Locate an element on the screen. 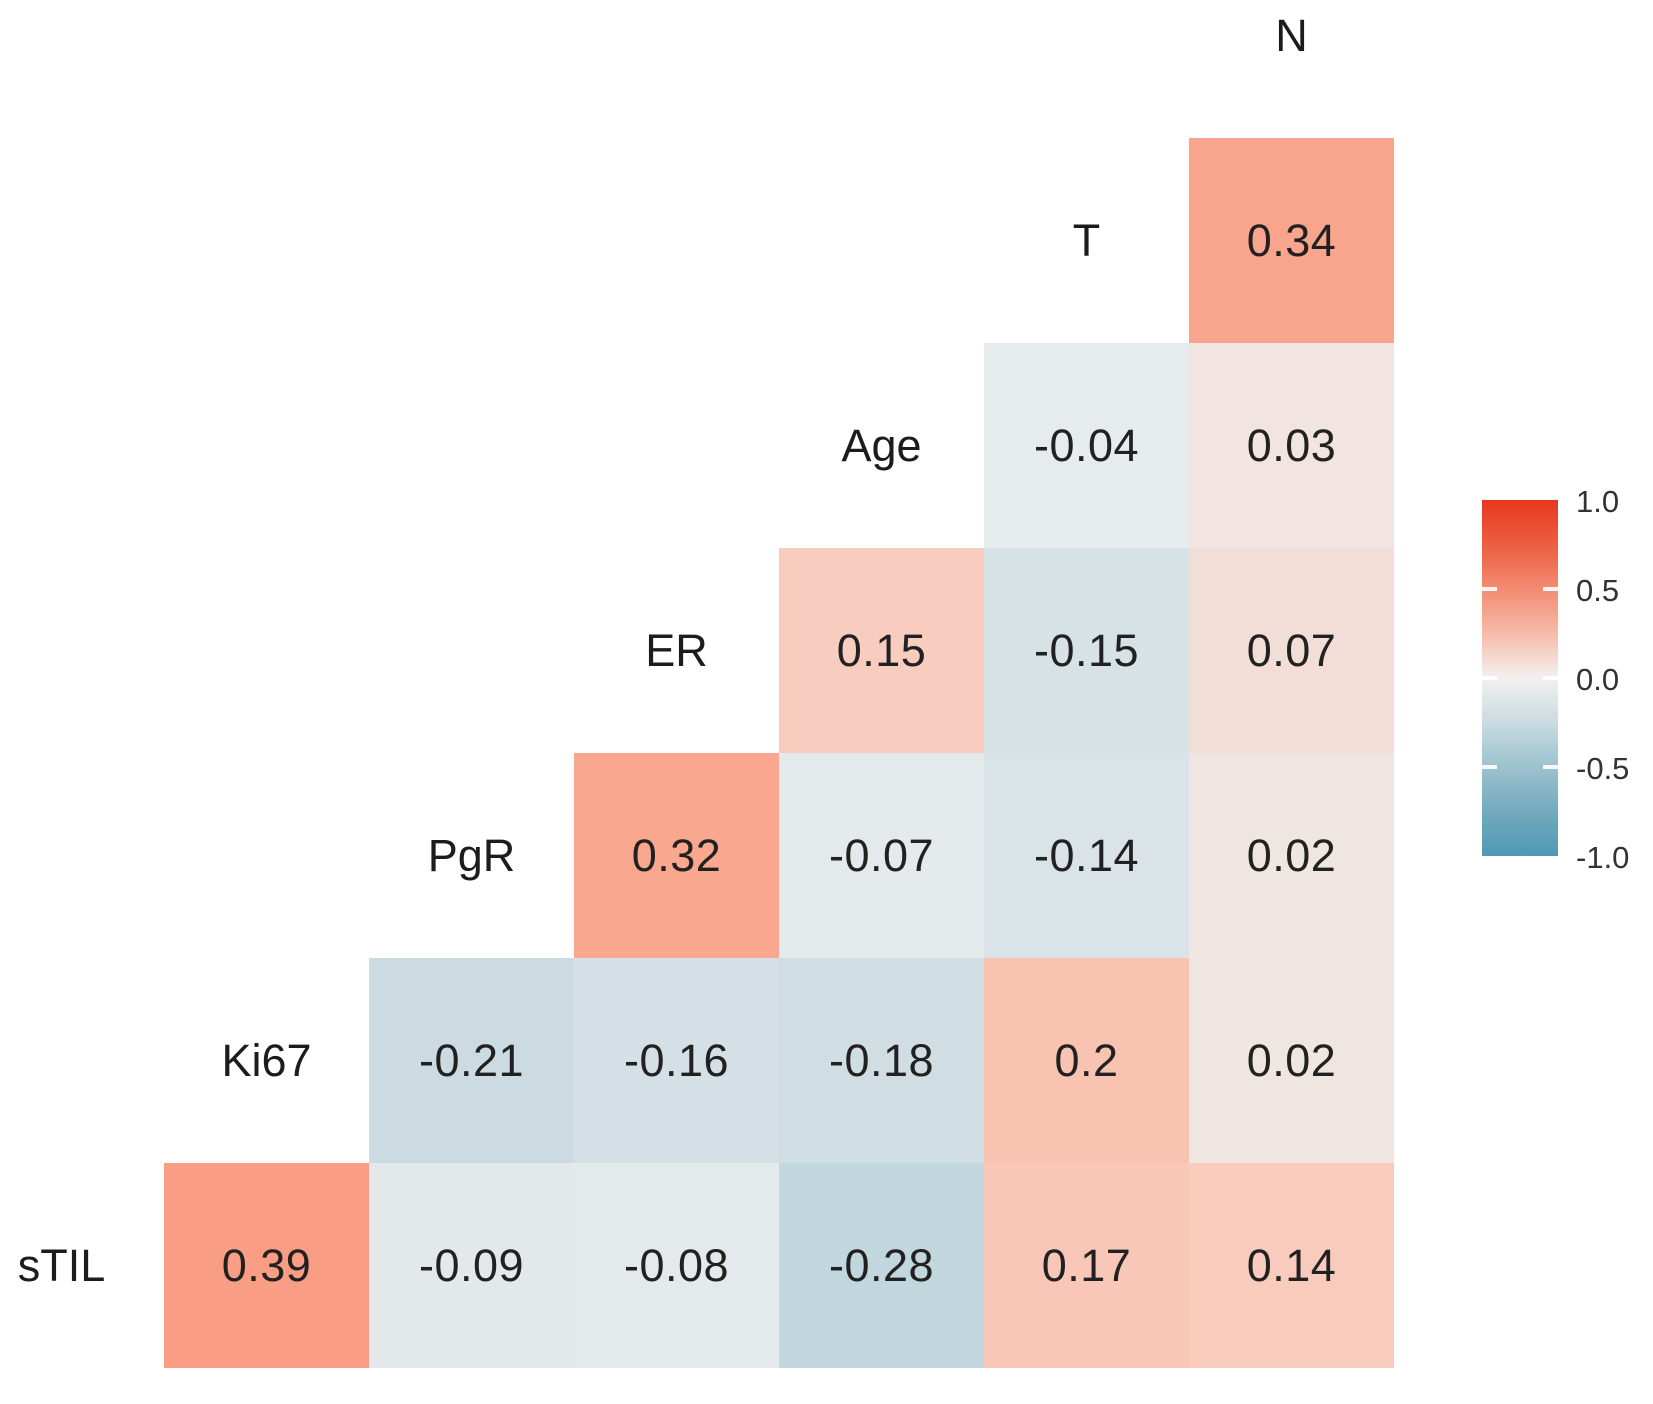 Image resolution: width=1653 pixels, height=1404 pixels. variable-label-ER: ER is located at coordinates (676, 650).